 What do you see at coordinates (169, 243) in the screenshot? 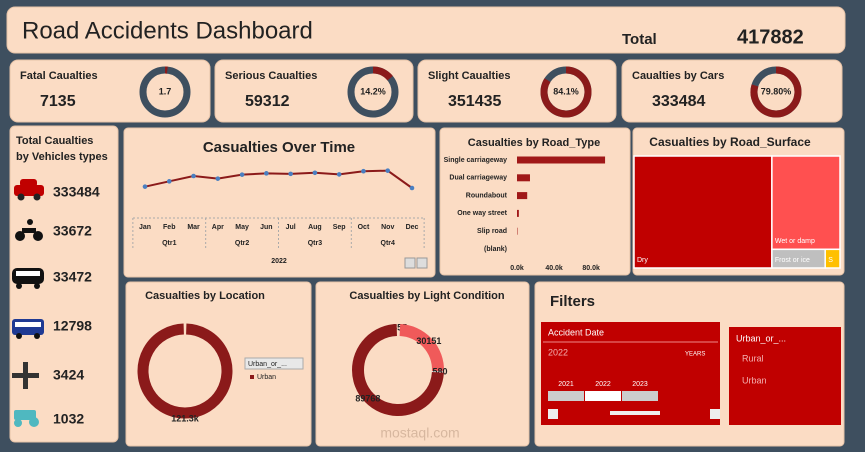
I see `group-label: Qtr1` at bounding box center [169, 243].